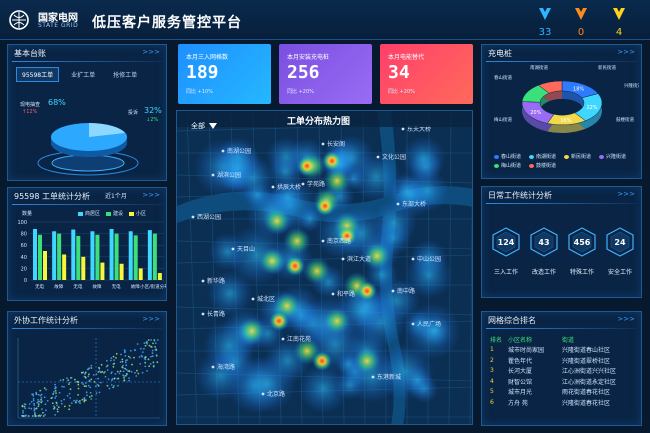 The width and height of the screenshot is (650, 433). Describe the element at coordinates (564, 371) in the screenshot. I see `table-row: 3 长河大厦 江心洲街道兴兴社区` at that location.